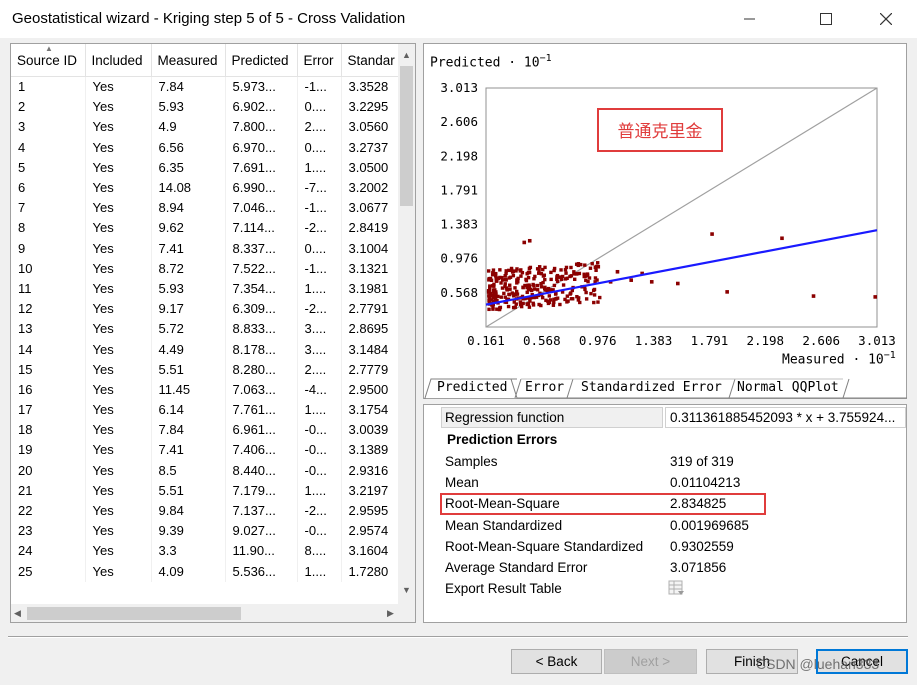 This screenshot has width=917, height=685. I want to click on table-row: 25 Yes 4.09 5.536... 1.... 1.7280, so click(205, 571).